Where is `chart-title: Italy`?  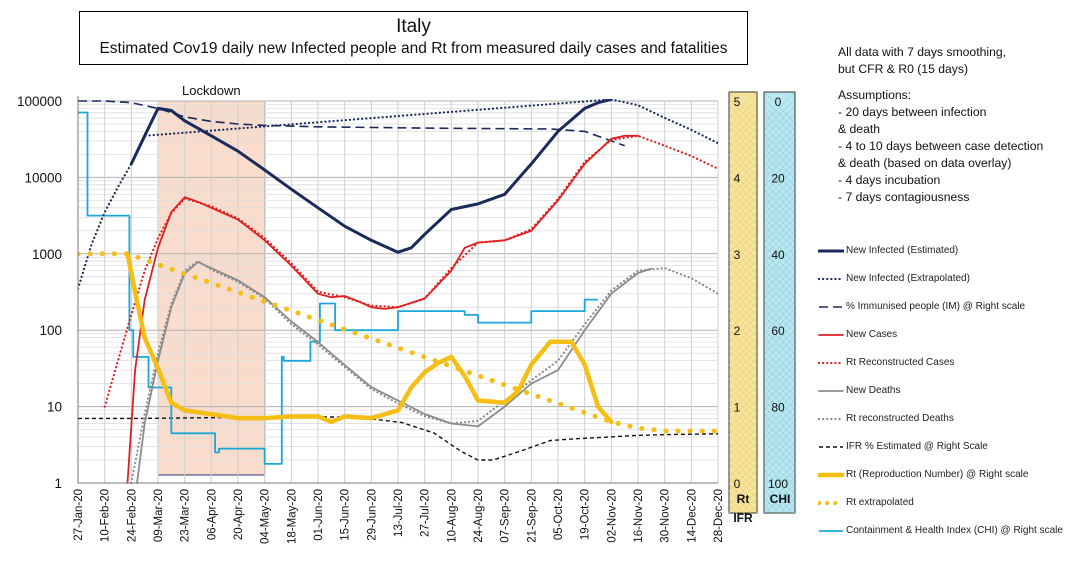 chart-title: Italy is located at coordinates (413, 26).